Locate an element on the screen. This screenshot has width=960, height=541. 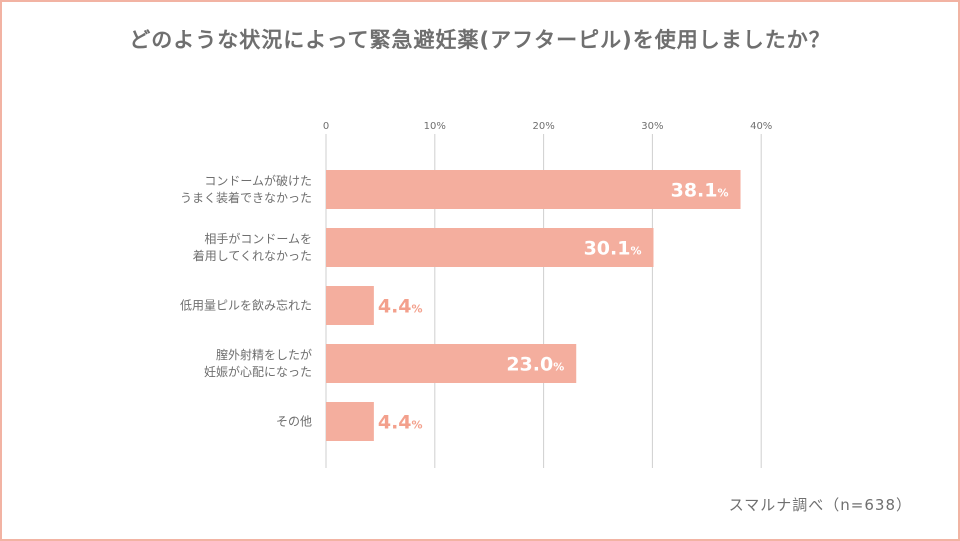
value-label: 38.1% is located at coordinates (700, 191).